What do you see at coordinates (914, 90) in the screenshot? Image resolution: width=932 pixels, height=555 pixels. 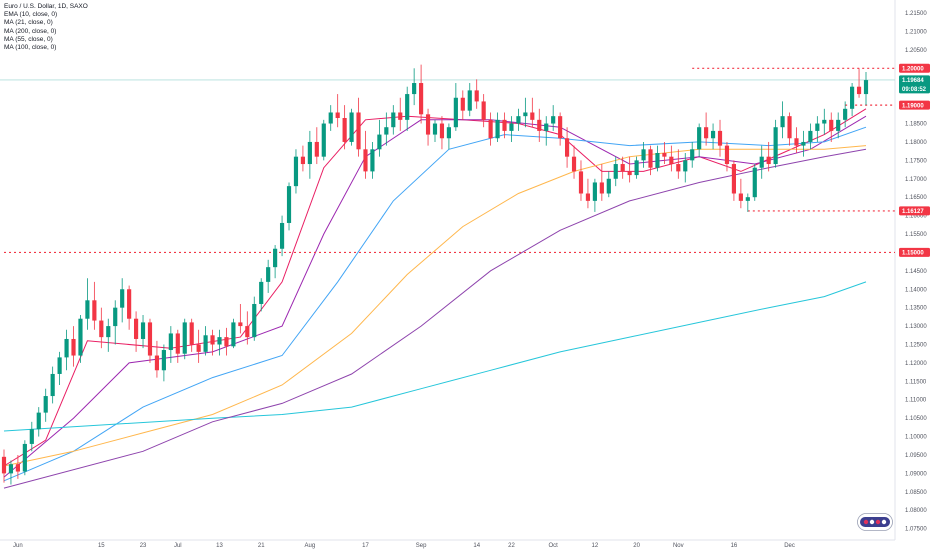 I see `countdown-label: 09:08:52` at bounding box center [914, 90].